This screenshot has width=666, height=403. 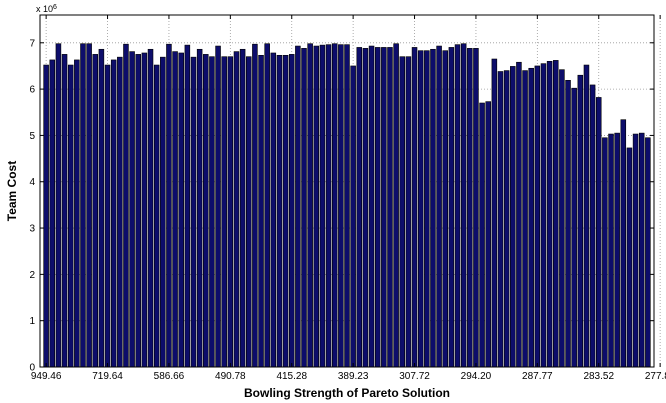 What do you see at coordinates (32, 368) in the screenshot?
I see `y-tick-label: 0` at bounding box center [32, 368].